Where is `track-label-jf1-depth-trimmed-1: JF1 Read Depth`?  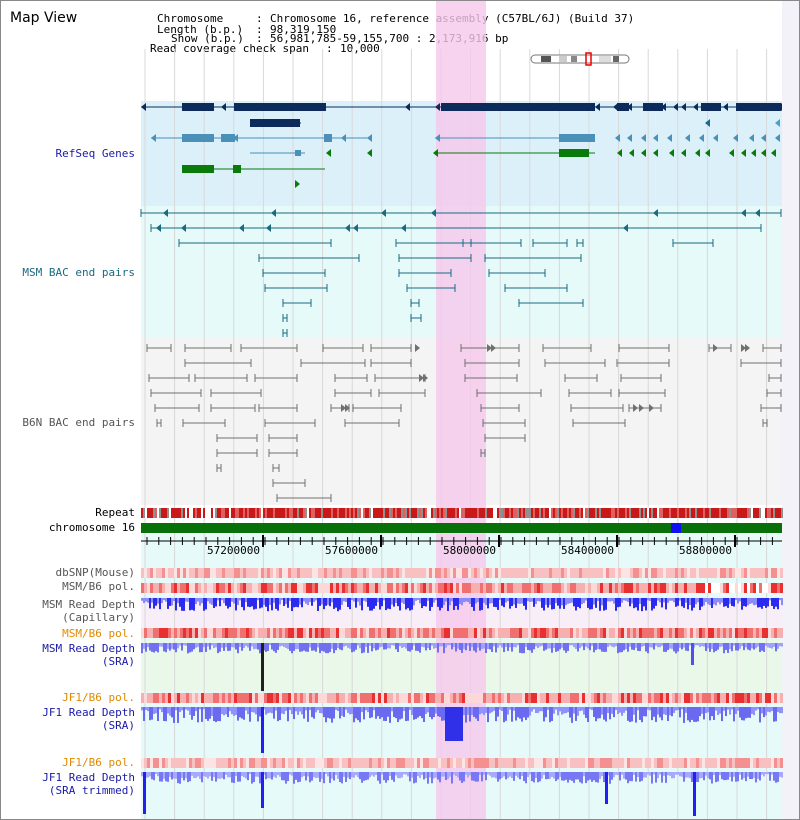 track-label-jf1-depth-trimmed-1: JF1 Read Depth is located at coordinates (88, 777).